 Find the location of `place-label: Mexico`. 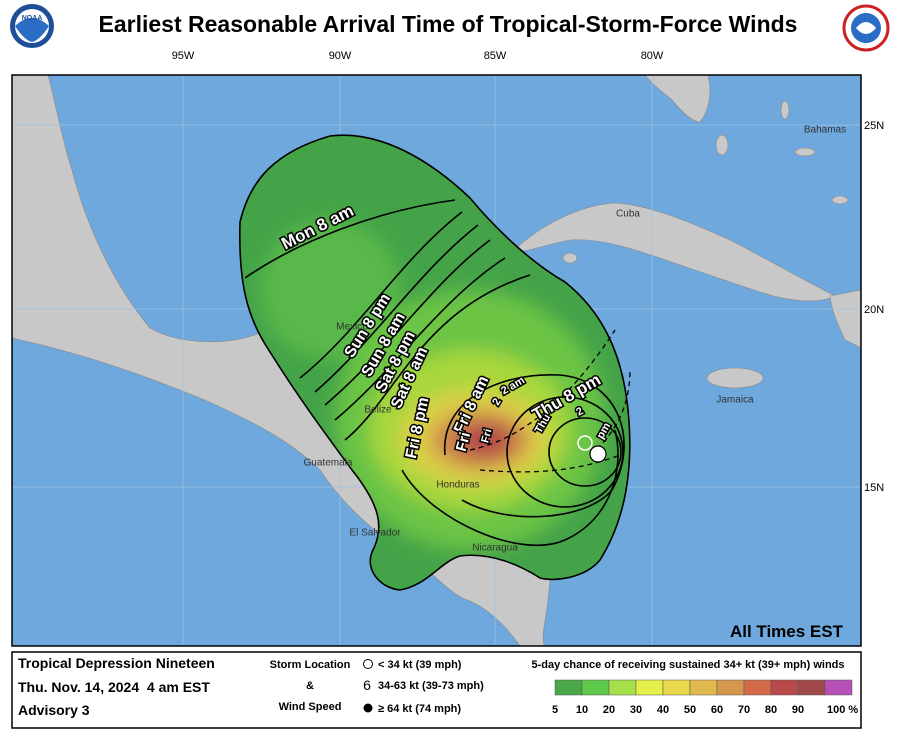

place-label: Mexico is located at coordinates (352, 327).